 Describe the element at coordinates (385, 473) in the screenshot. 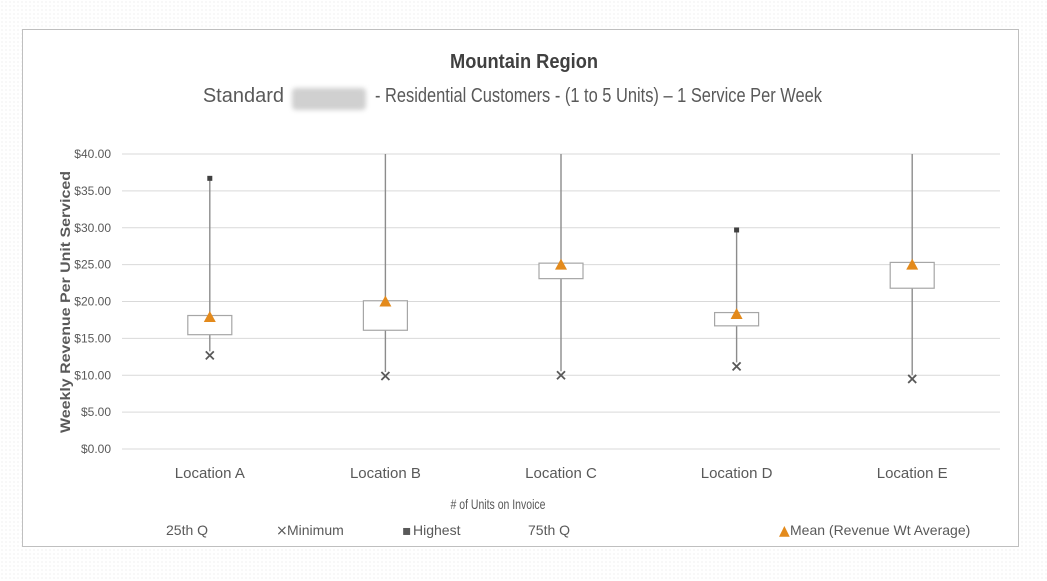

I see `x-tick-label: Location B` at that location.